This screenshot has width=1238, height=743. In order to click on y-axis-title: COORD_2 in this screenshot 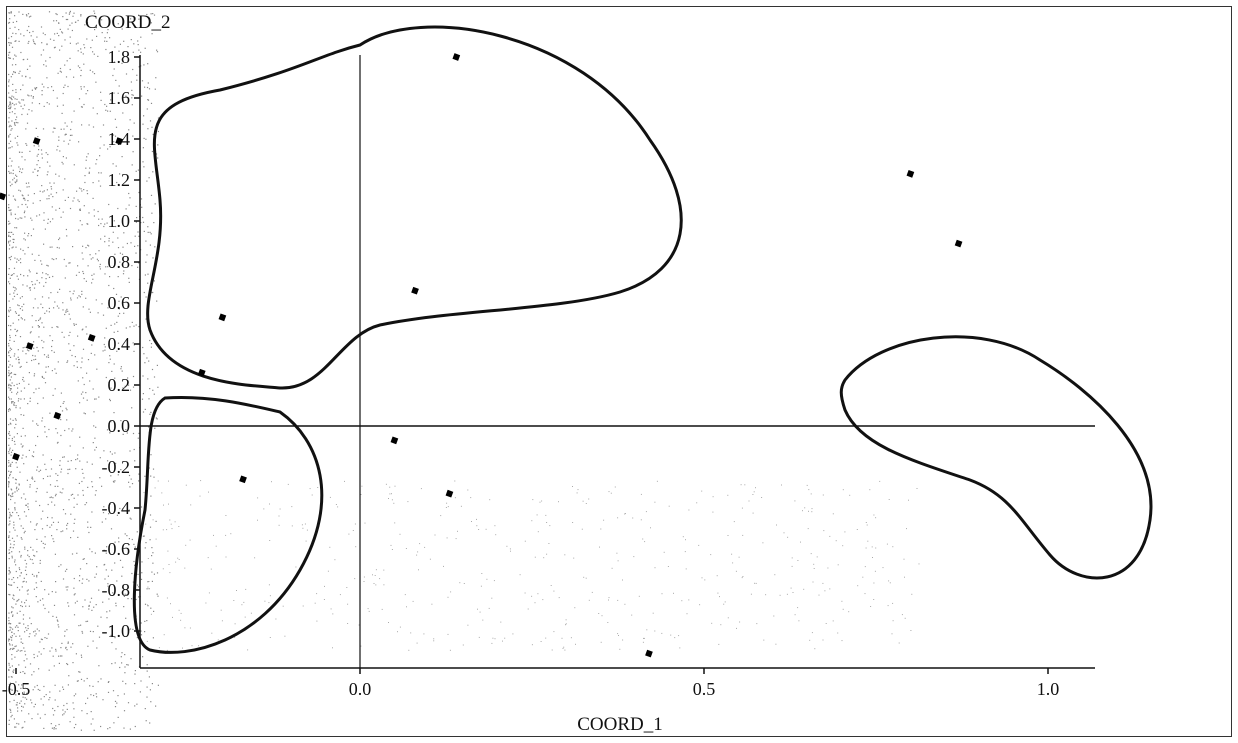, I will do `click(128, 22)`.